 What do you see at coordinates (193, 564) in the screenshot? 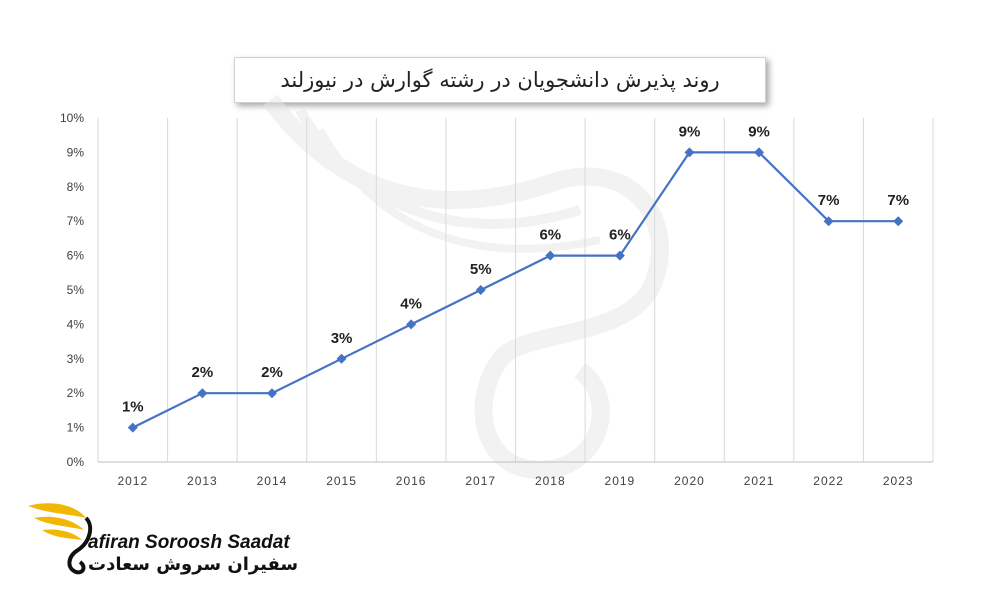
I see `logo-name-fa: سفیران سروش سعادت` at bounding box center [193, 564].